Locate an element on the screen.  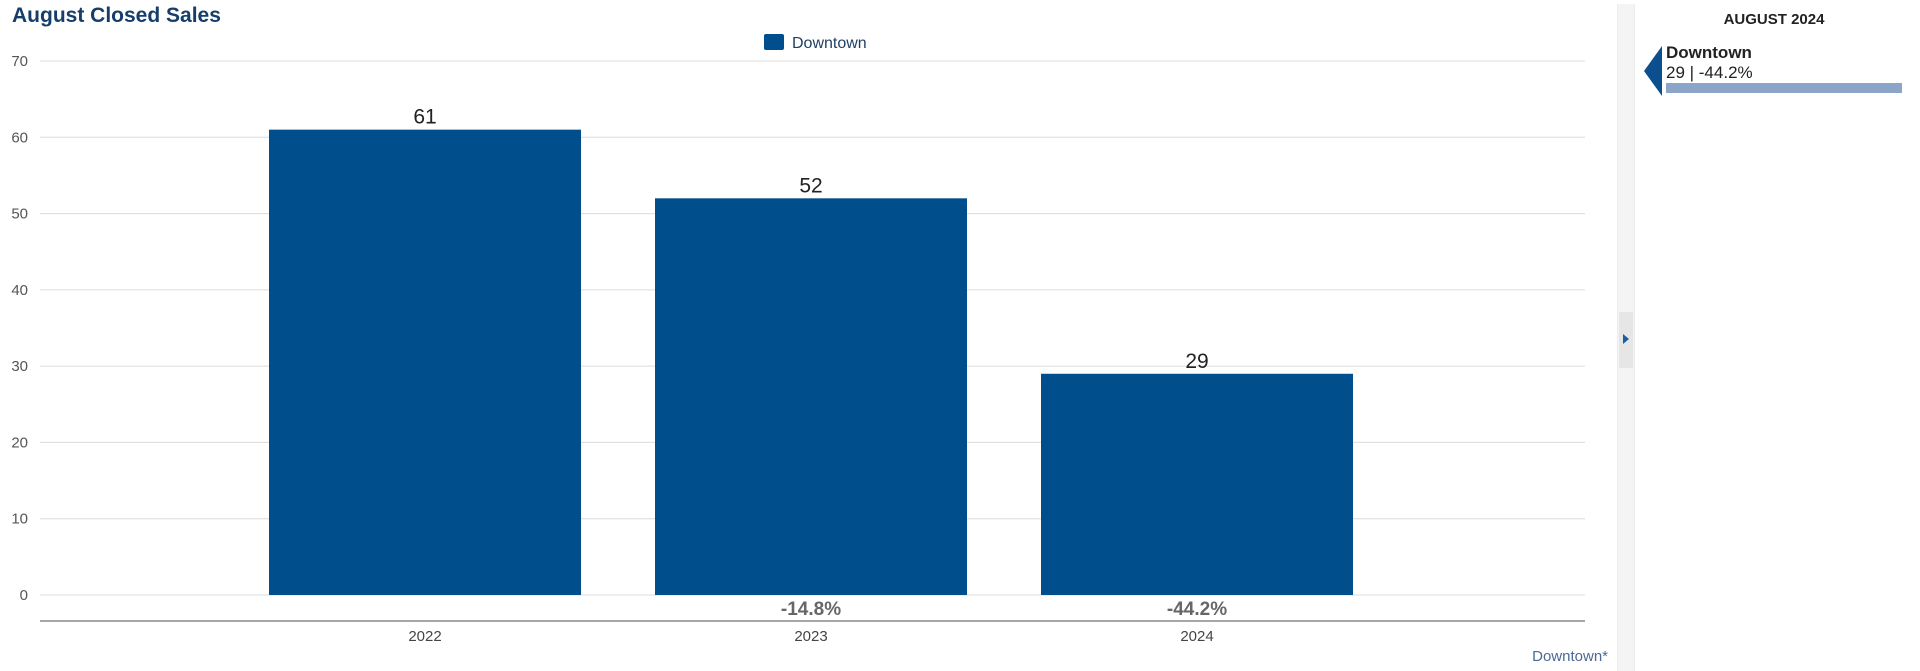
y-tick-label: 60 is located at coordinates (19, 137).